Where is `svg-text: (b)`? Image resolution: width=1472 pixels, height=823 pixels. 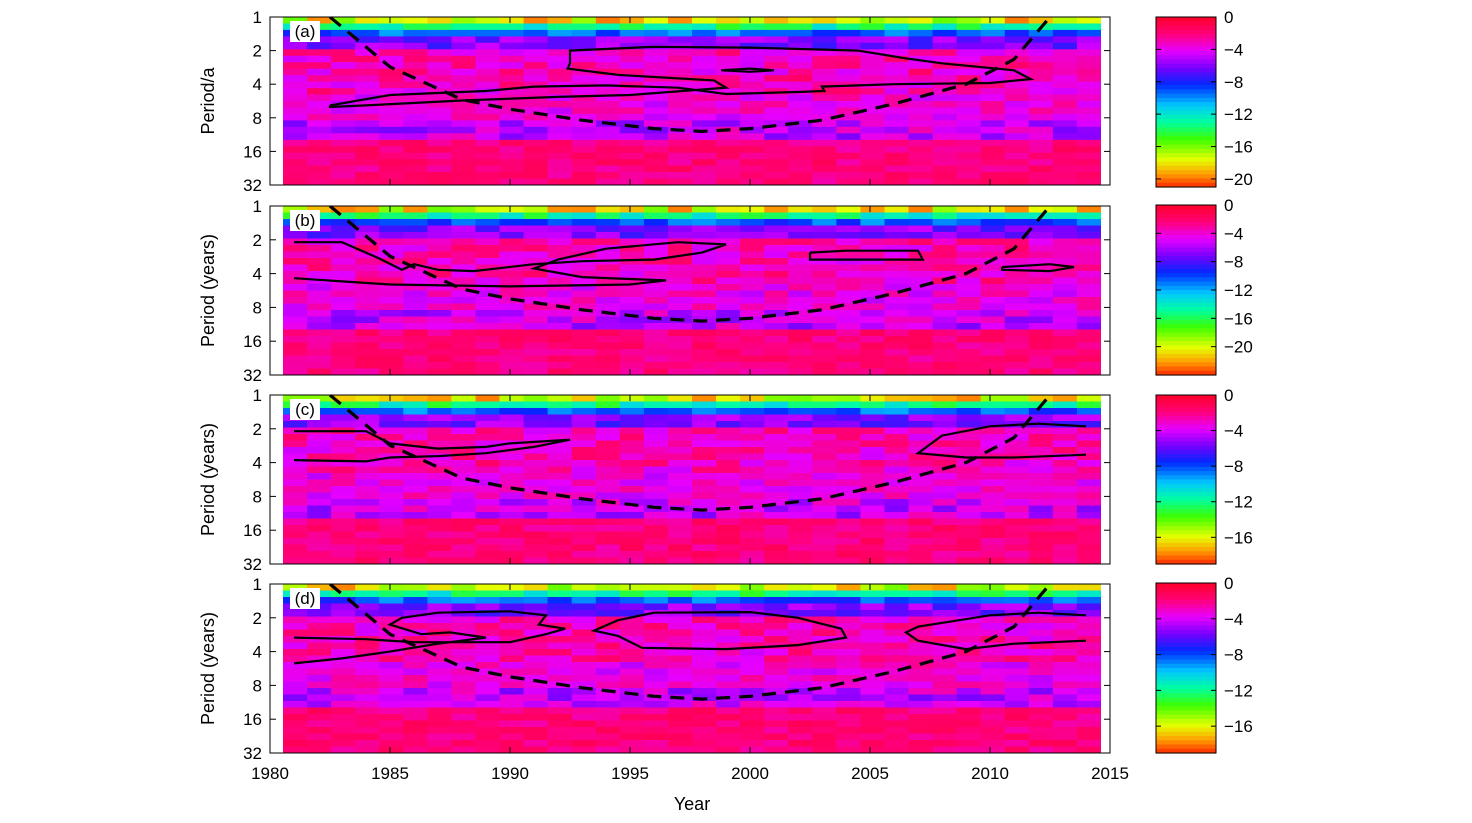 svg-text: (b) is located at coordinates (305, 220).